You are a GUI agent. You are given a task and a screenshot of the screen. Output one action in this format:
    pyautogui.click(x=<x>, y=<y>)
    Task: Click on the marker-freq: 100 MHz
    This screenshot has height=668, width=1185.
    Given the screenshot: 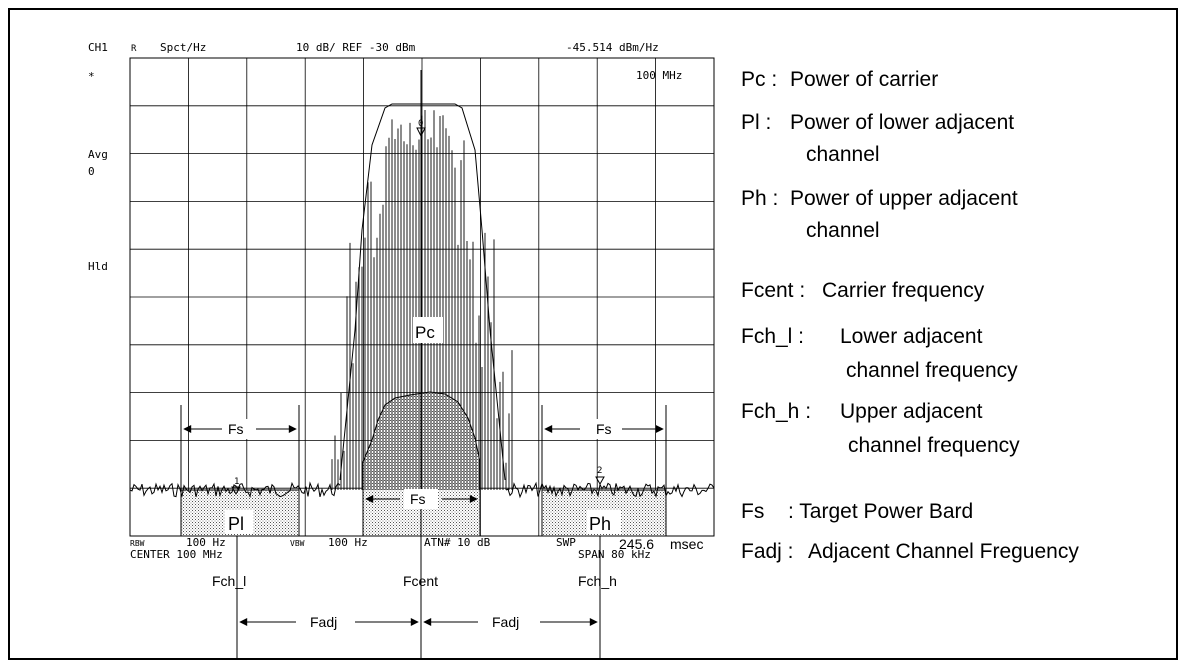 What is the action you would take?
    pyautogui.click(x=659, y=75)
    